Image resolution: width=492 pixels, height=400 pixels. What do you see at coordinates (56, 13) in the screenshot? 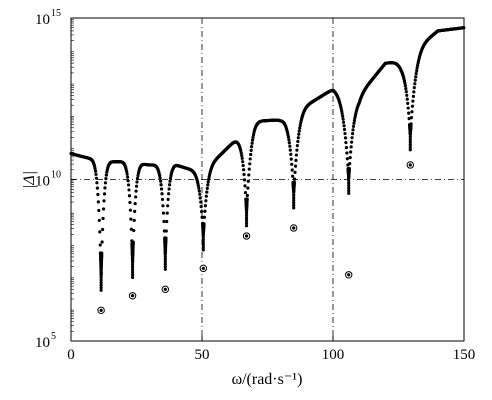
I see `y-tick-exponent: 15` at bounding box center [56, 13].